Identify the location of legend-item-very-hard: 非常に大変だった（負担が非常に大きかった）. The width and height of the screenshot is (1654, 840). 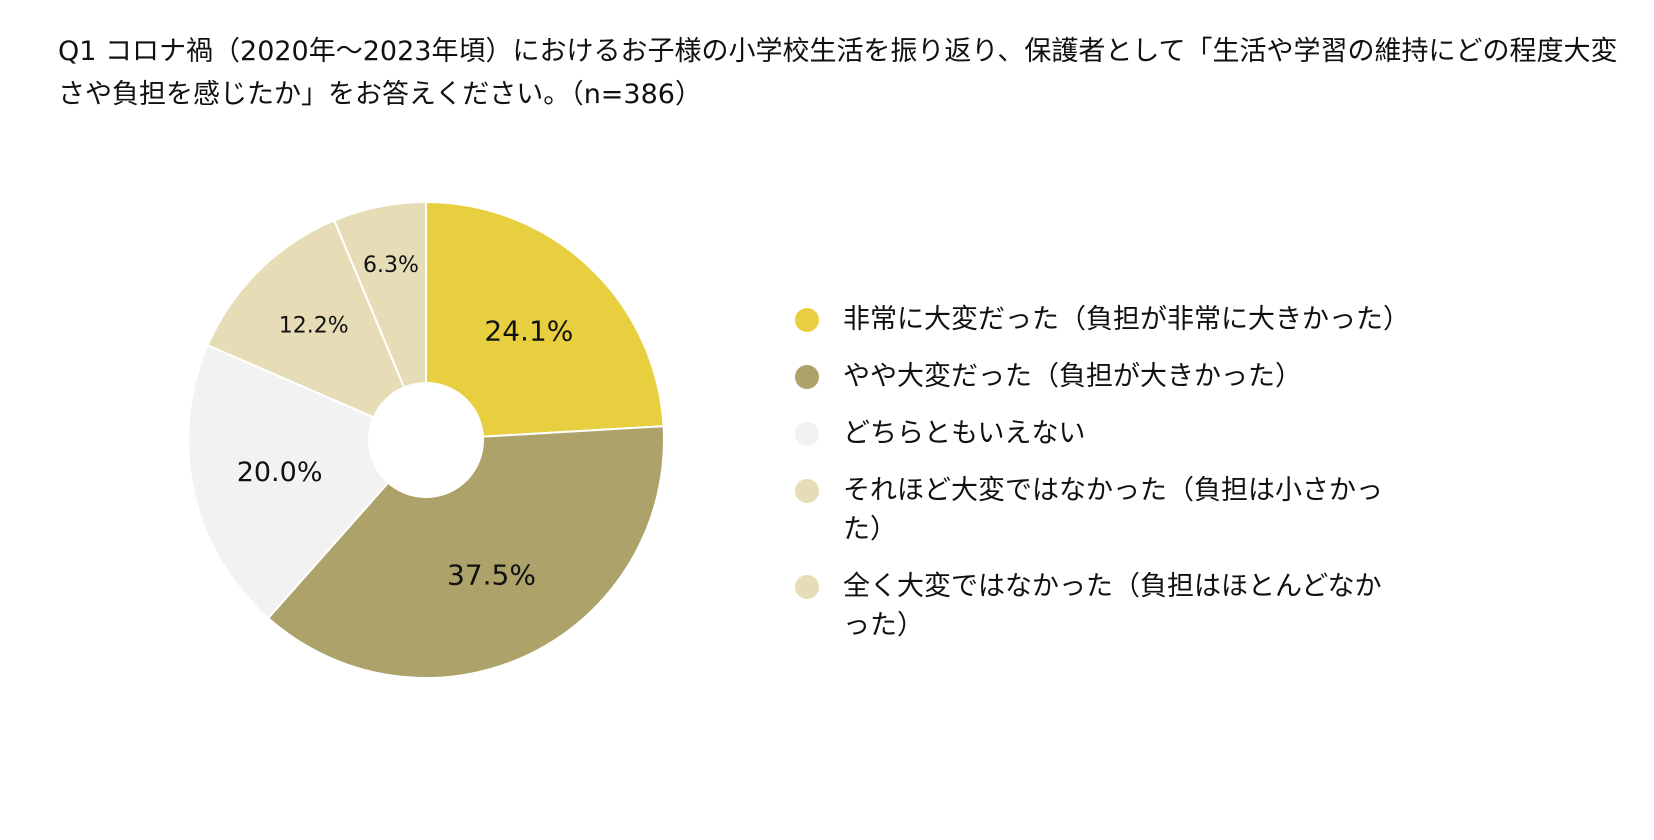
(1105, 319).